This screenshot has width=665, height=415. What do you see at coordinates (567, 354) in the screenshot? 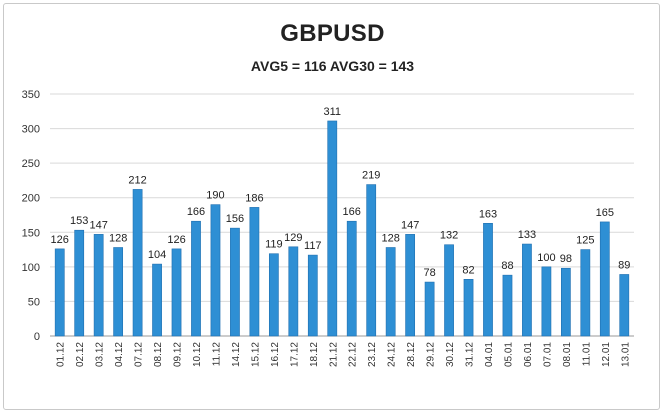
I see `x-tick-label: 08.01` at bounding box center [567, 354].